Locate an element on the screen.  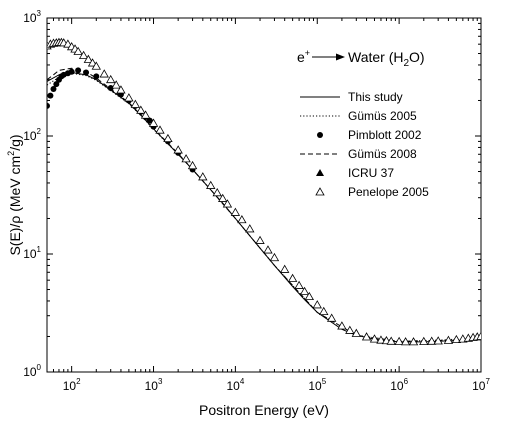
x-tick-label: 10⁷ is located at coordinates (481, 385).